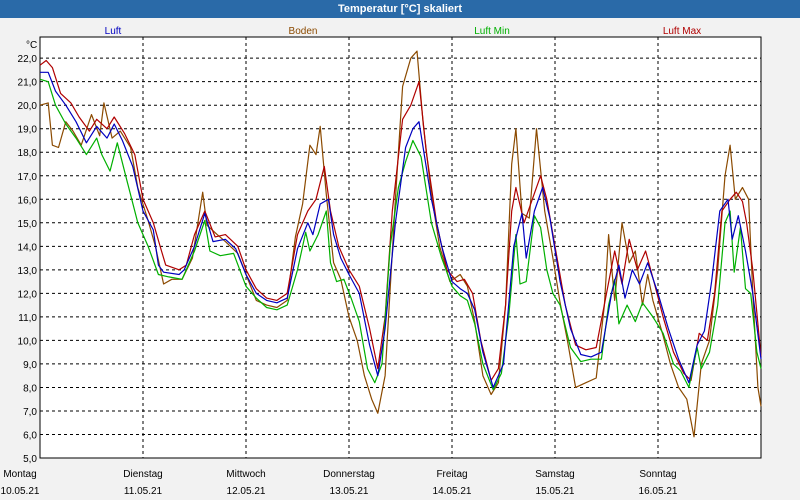 The height and width of the screenshot is (500, 800). I want to click on day-name-label: Freitag, so click(451, 474).